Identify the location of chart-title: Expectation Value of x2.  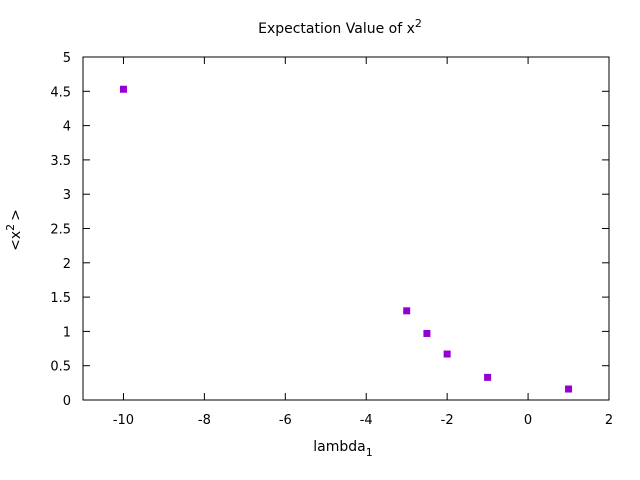
(340, 27).